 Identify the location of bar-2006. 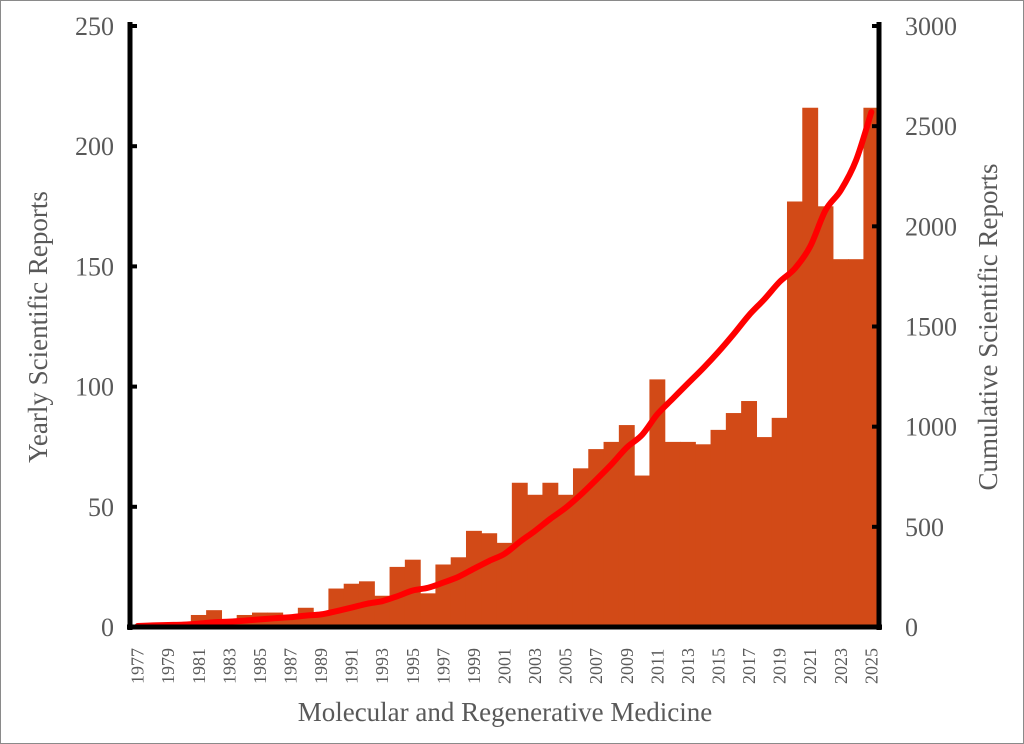
(580, 547).